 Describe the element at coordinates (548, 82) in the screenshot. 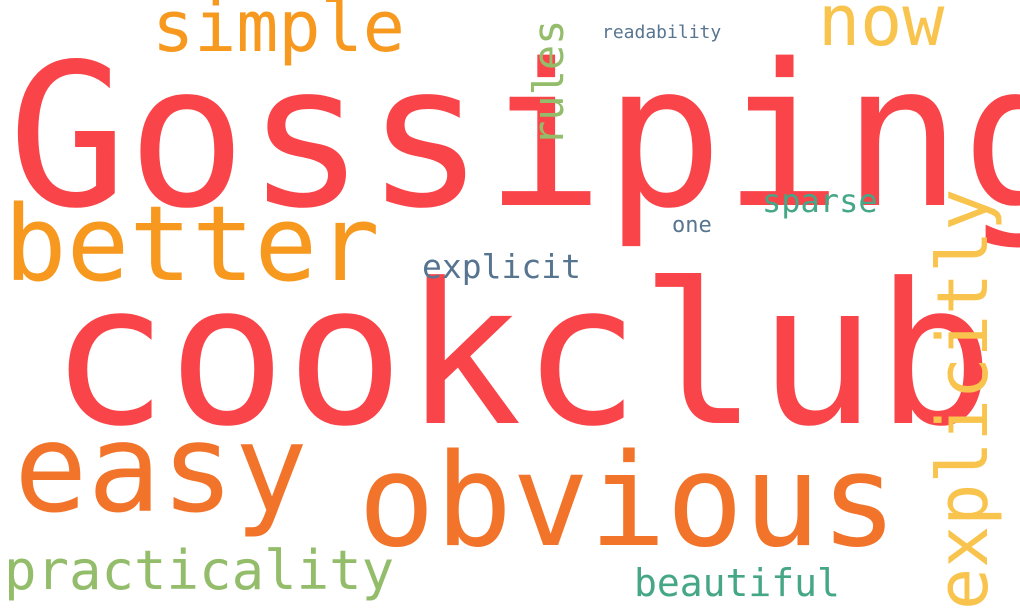

I see `word-rules: rules` at that location.